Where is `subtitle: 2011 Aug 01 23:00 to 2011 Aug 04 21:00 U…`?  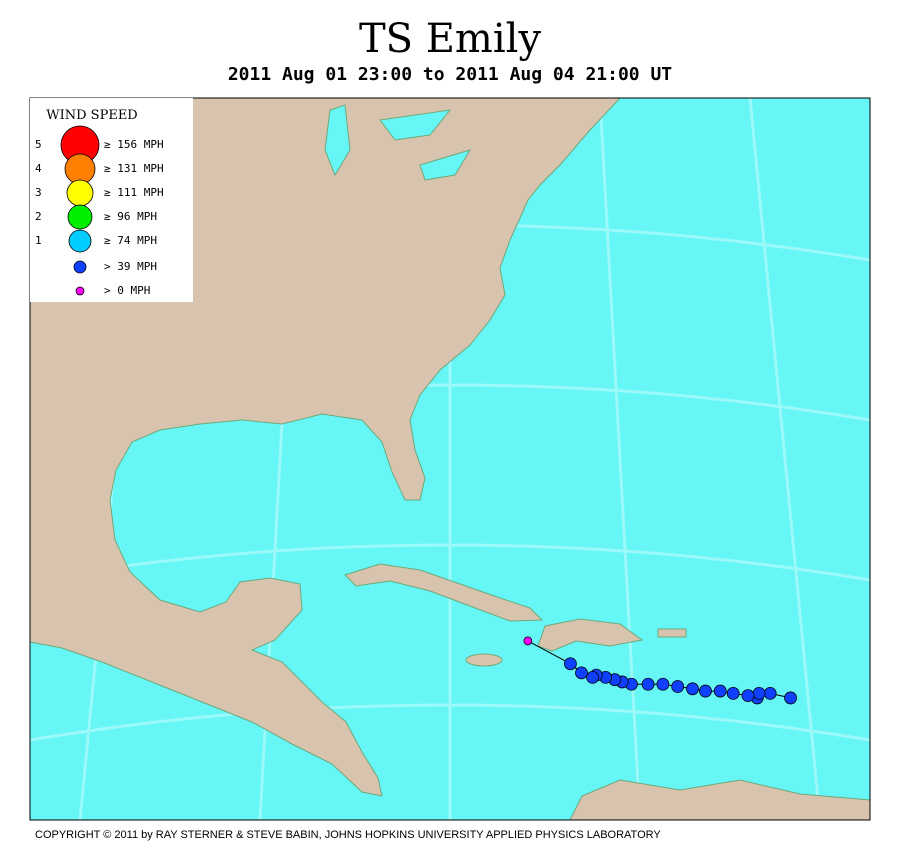
subtitle: 2011 Aug 01 23:00 to 2011 Aug 04 21:00 U… is located at coordinates (450, 74).